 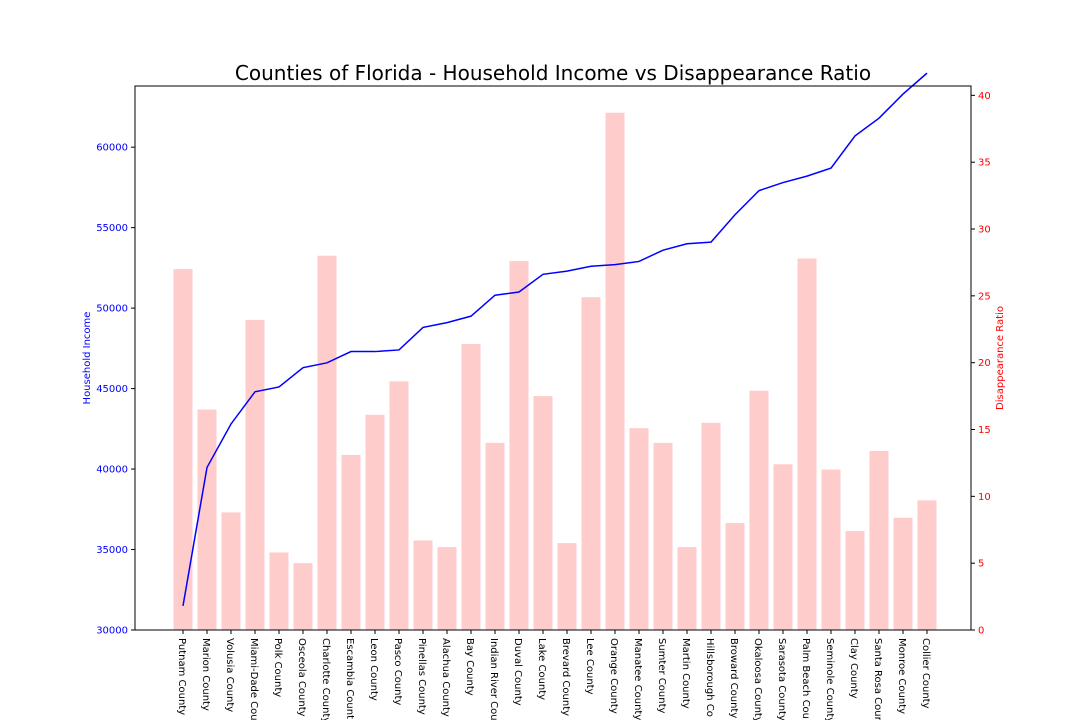 I want to click on tick-label-x: Marion County, so click(x=205, y=674).